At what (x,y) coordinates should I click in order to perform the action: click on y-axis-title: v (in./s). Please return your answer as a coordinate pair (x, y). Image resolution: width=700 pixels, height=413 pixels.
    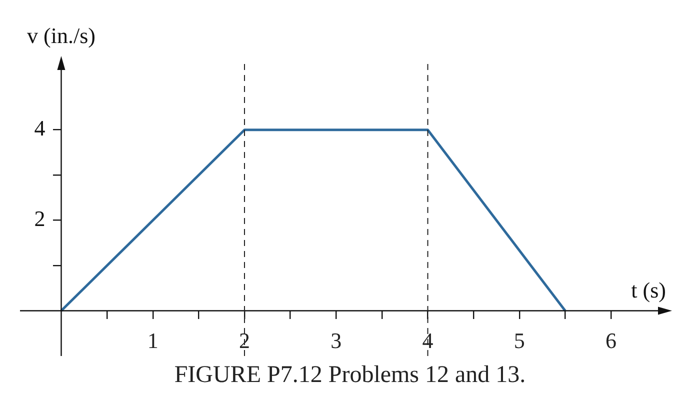
    Looking at the image, I should click on (61, 35).